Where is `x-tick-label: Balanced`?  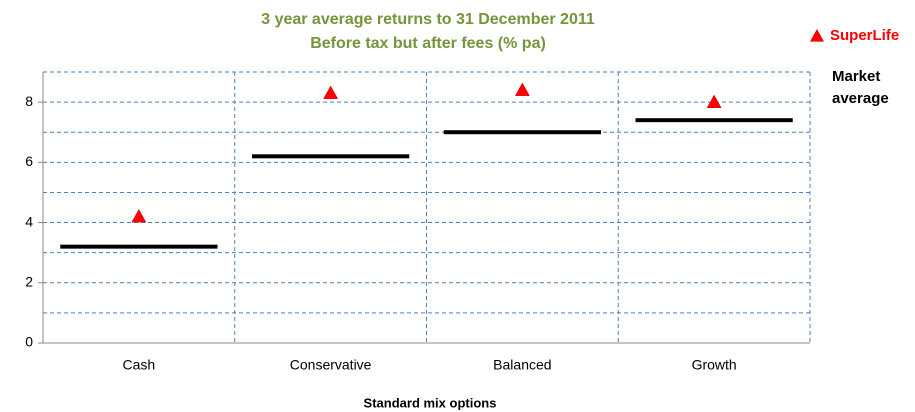
x-tick-label: Balanced is located at coordinates (522, 365).